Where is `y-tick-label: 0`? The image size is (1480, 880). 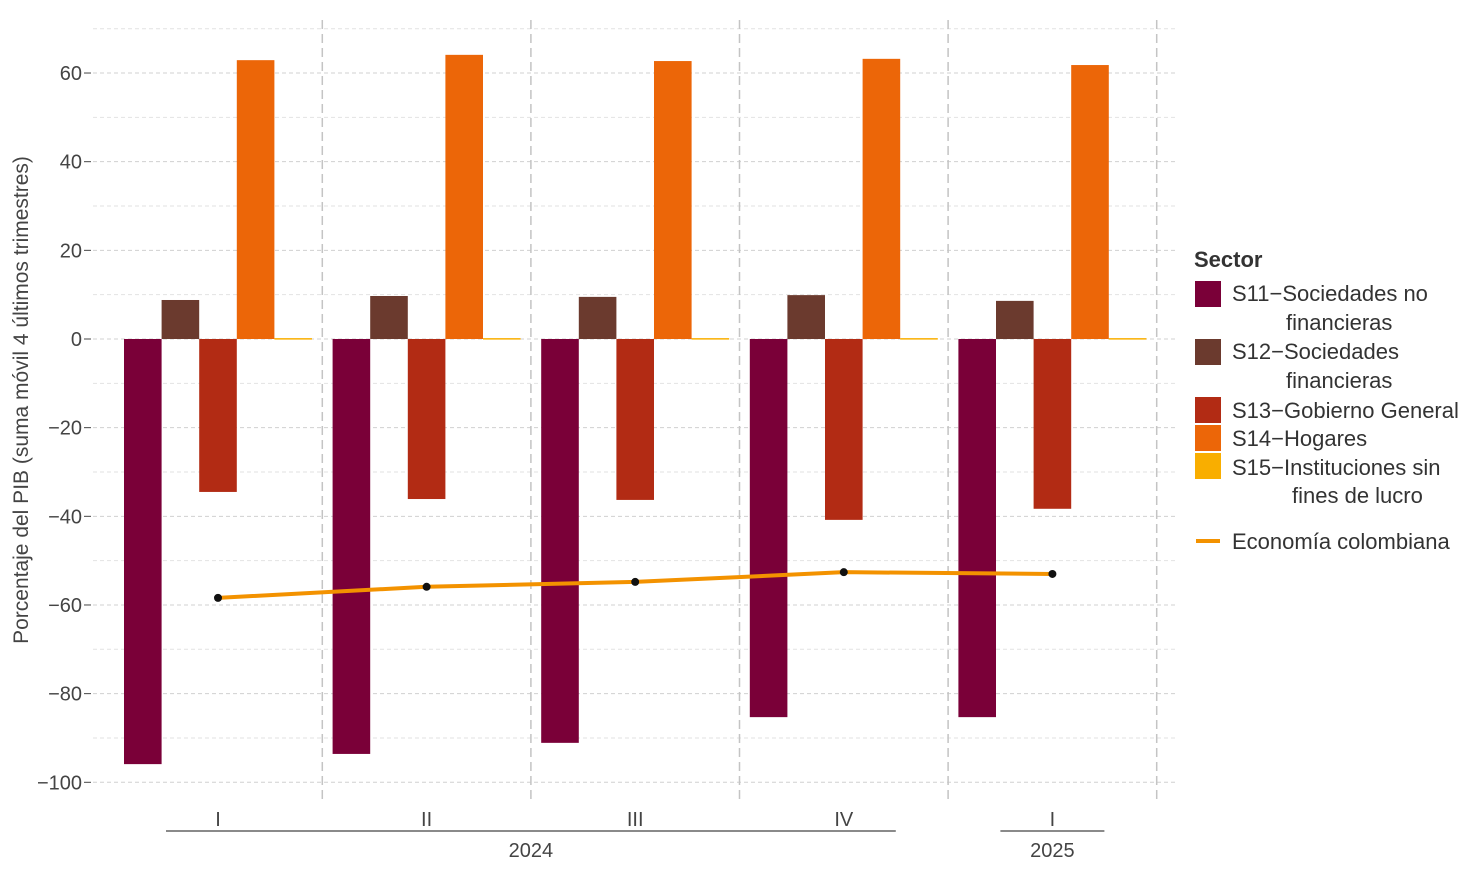 y-tick-label: 0 is located at coordinates (76, 340).